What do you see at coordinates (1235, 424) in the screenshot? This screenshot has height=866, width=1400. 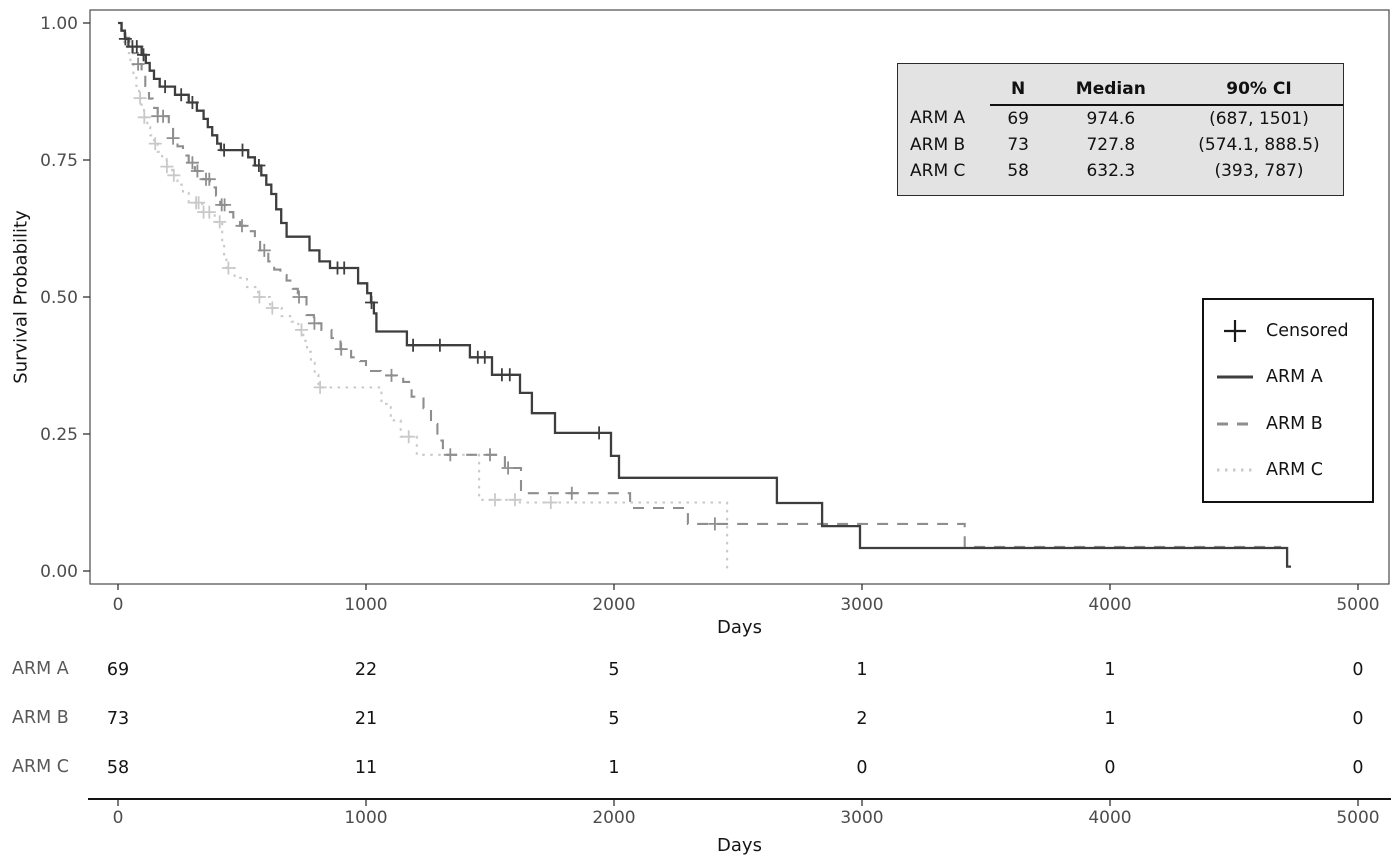 I see `dashed-line-icon` at bounding box center [1235, 424].